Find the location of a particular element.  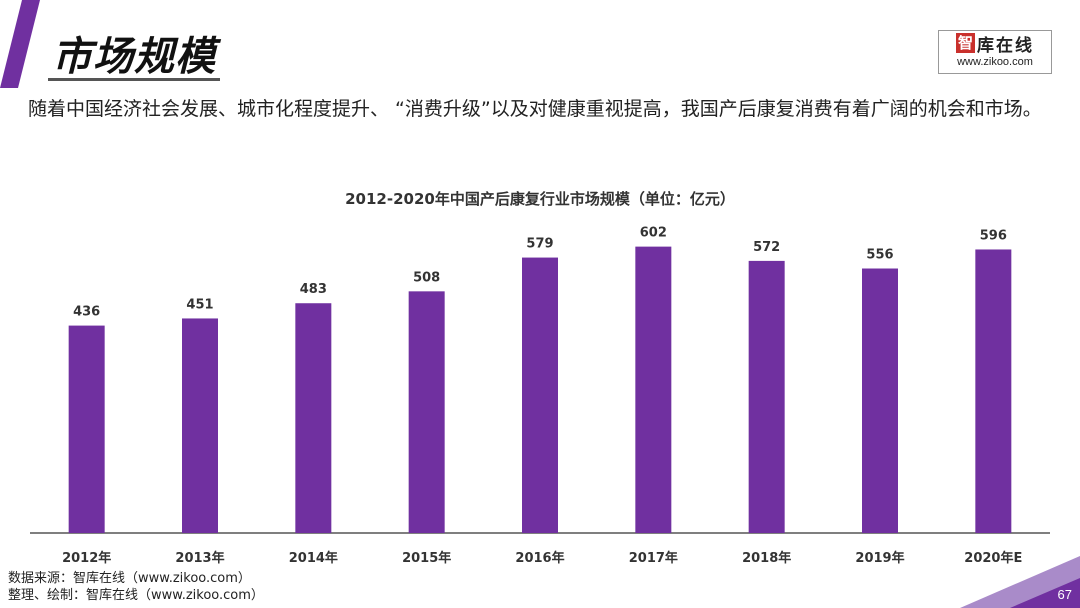

bar-value-label: 572 is located at coordinates (766, 247).